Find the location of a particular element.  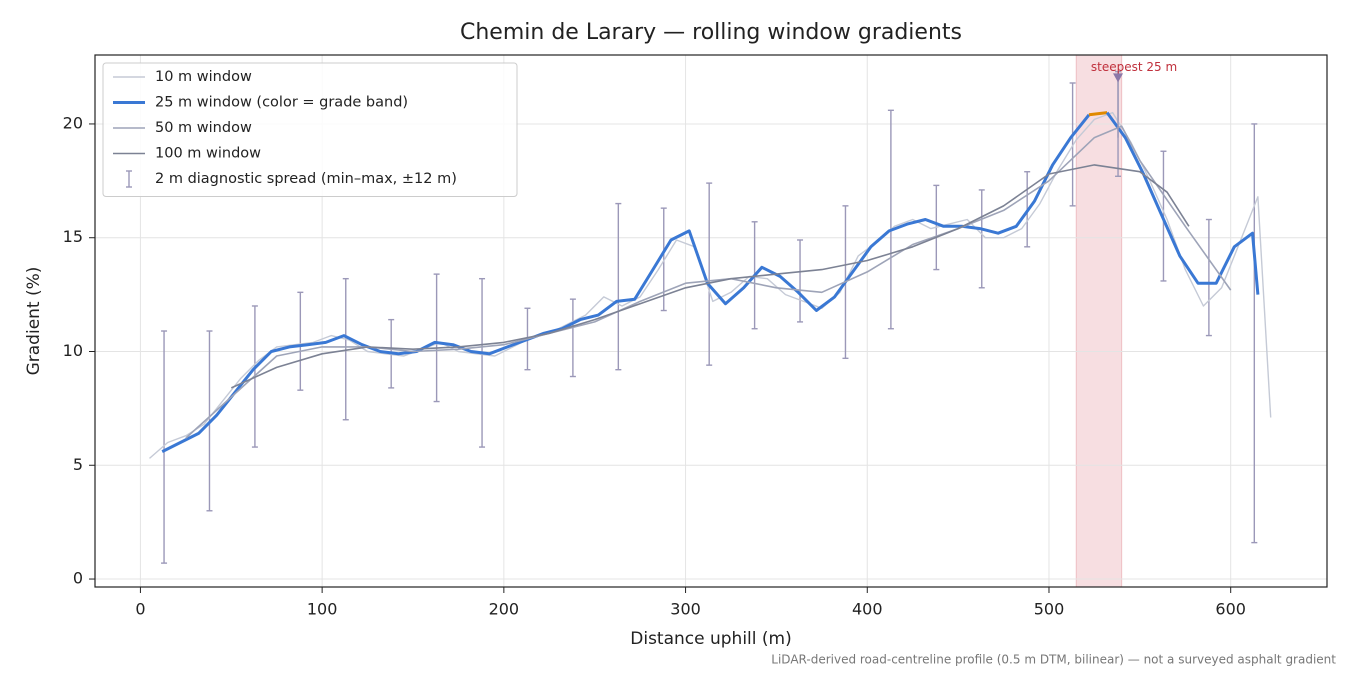

y-tick-label: 15 is located at coordinates (73, 236).